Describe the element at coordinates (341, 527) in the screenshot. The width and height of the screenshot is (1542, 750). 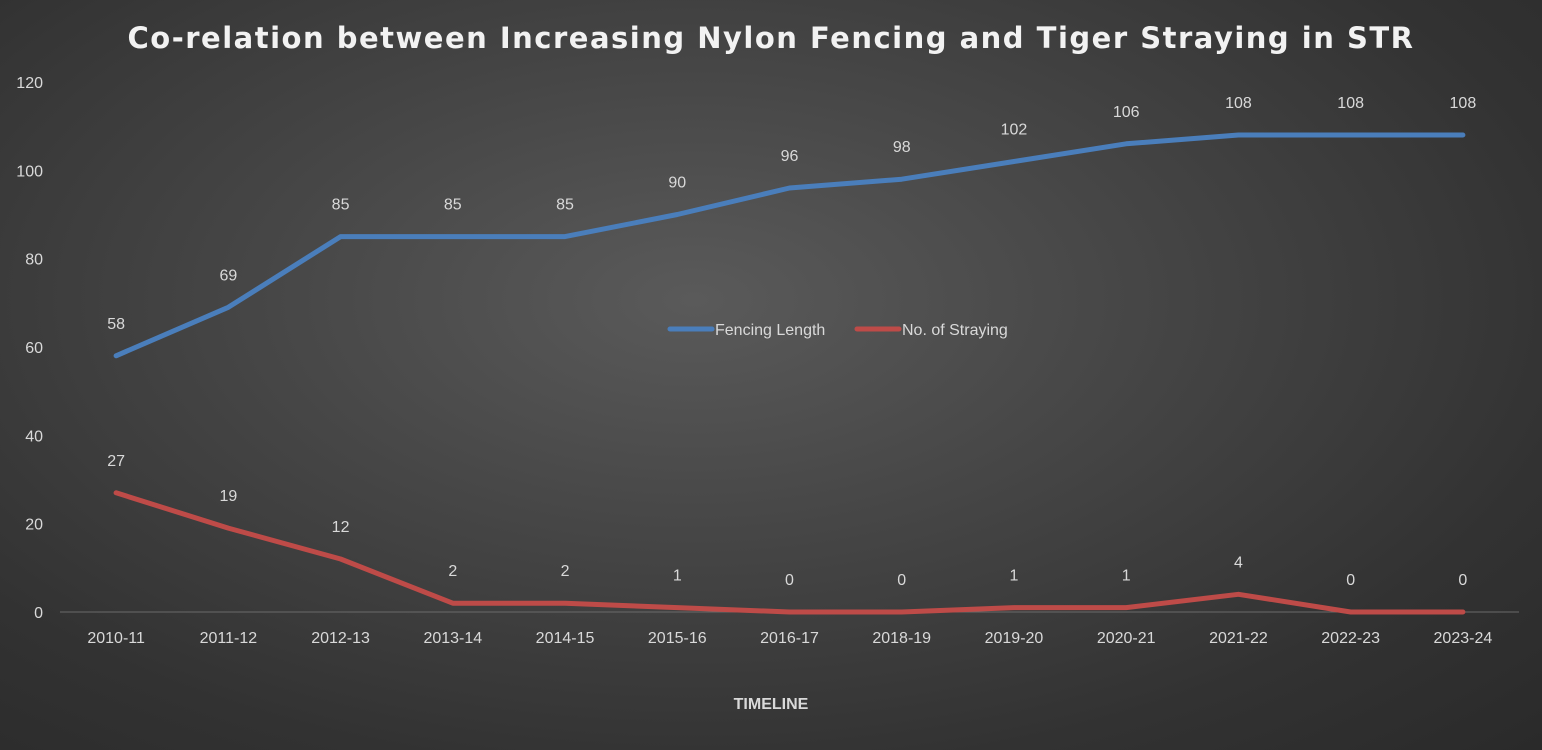
I see `data-label: 12` at that location.